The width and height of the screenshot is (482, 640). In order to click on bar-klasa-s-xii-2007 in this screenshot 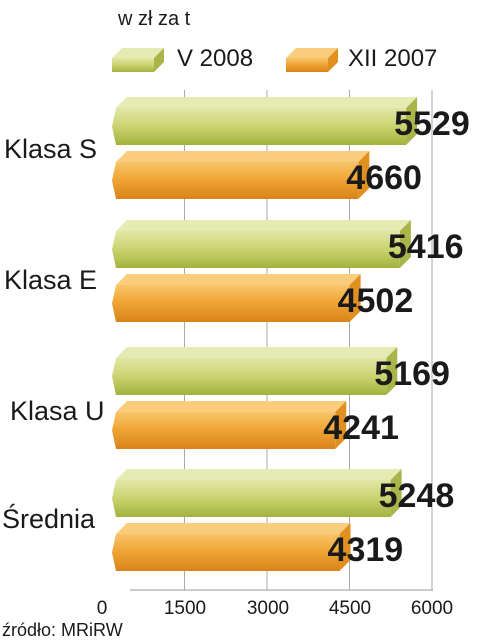, I will do `click(241, 175)`.